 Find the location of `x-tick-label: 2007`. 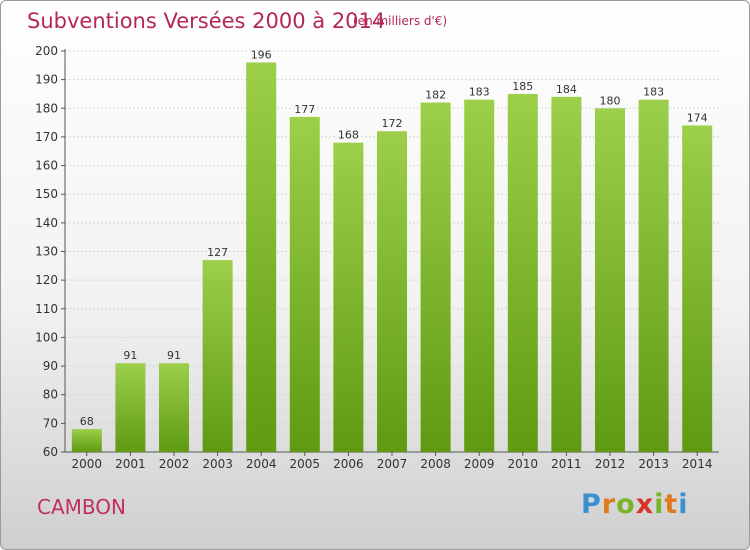

x-tick-label: 2007 is located at coordinates (392, 464).